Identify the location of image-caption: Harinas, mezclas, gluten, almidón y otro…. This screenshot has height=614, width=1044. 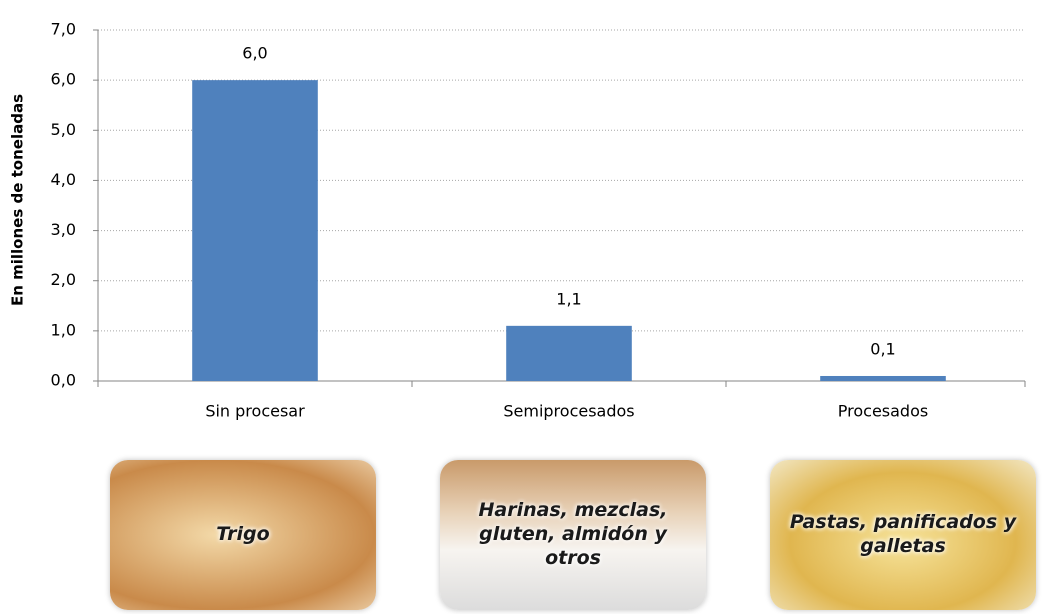
(573, 534).